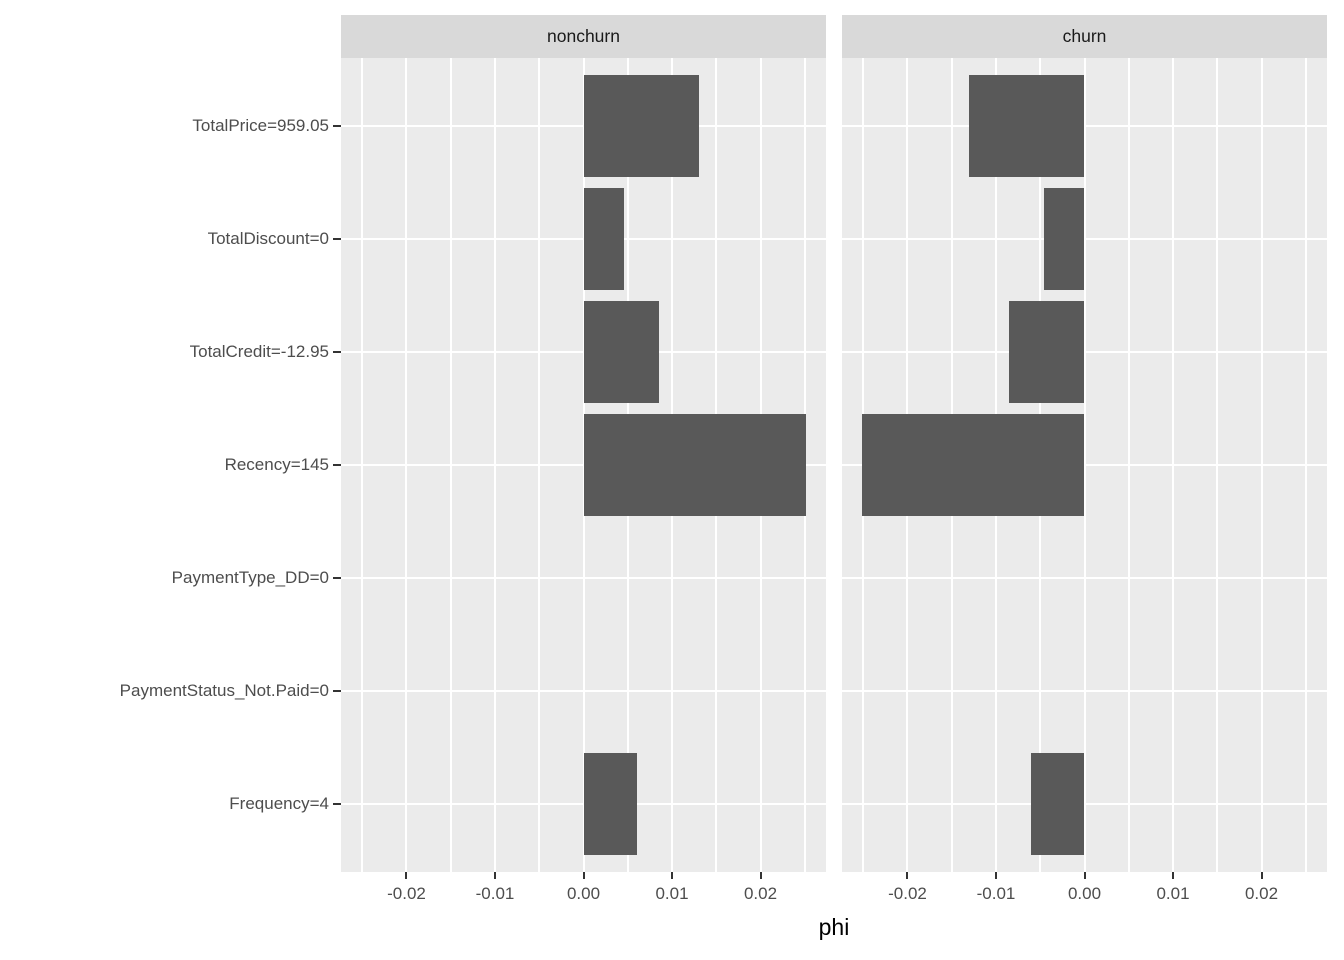 This screenshot has height=960, width=1344. Describe the element at coordinates (268, 238) in the screenshot. I see `y-axis-label: TotalDiscount=0` at that location.